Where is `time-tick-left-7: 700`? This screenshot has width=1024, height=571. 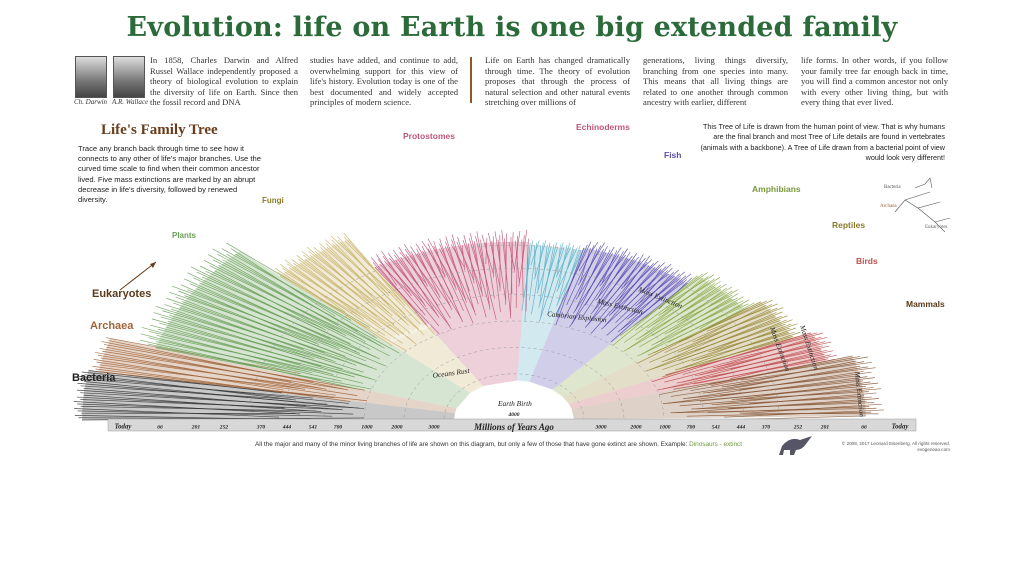
time-tick-left-7: 700 is located at coordinates (338, 428).